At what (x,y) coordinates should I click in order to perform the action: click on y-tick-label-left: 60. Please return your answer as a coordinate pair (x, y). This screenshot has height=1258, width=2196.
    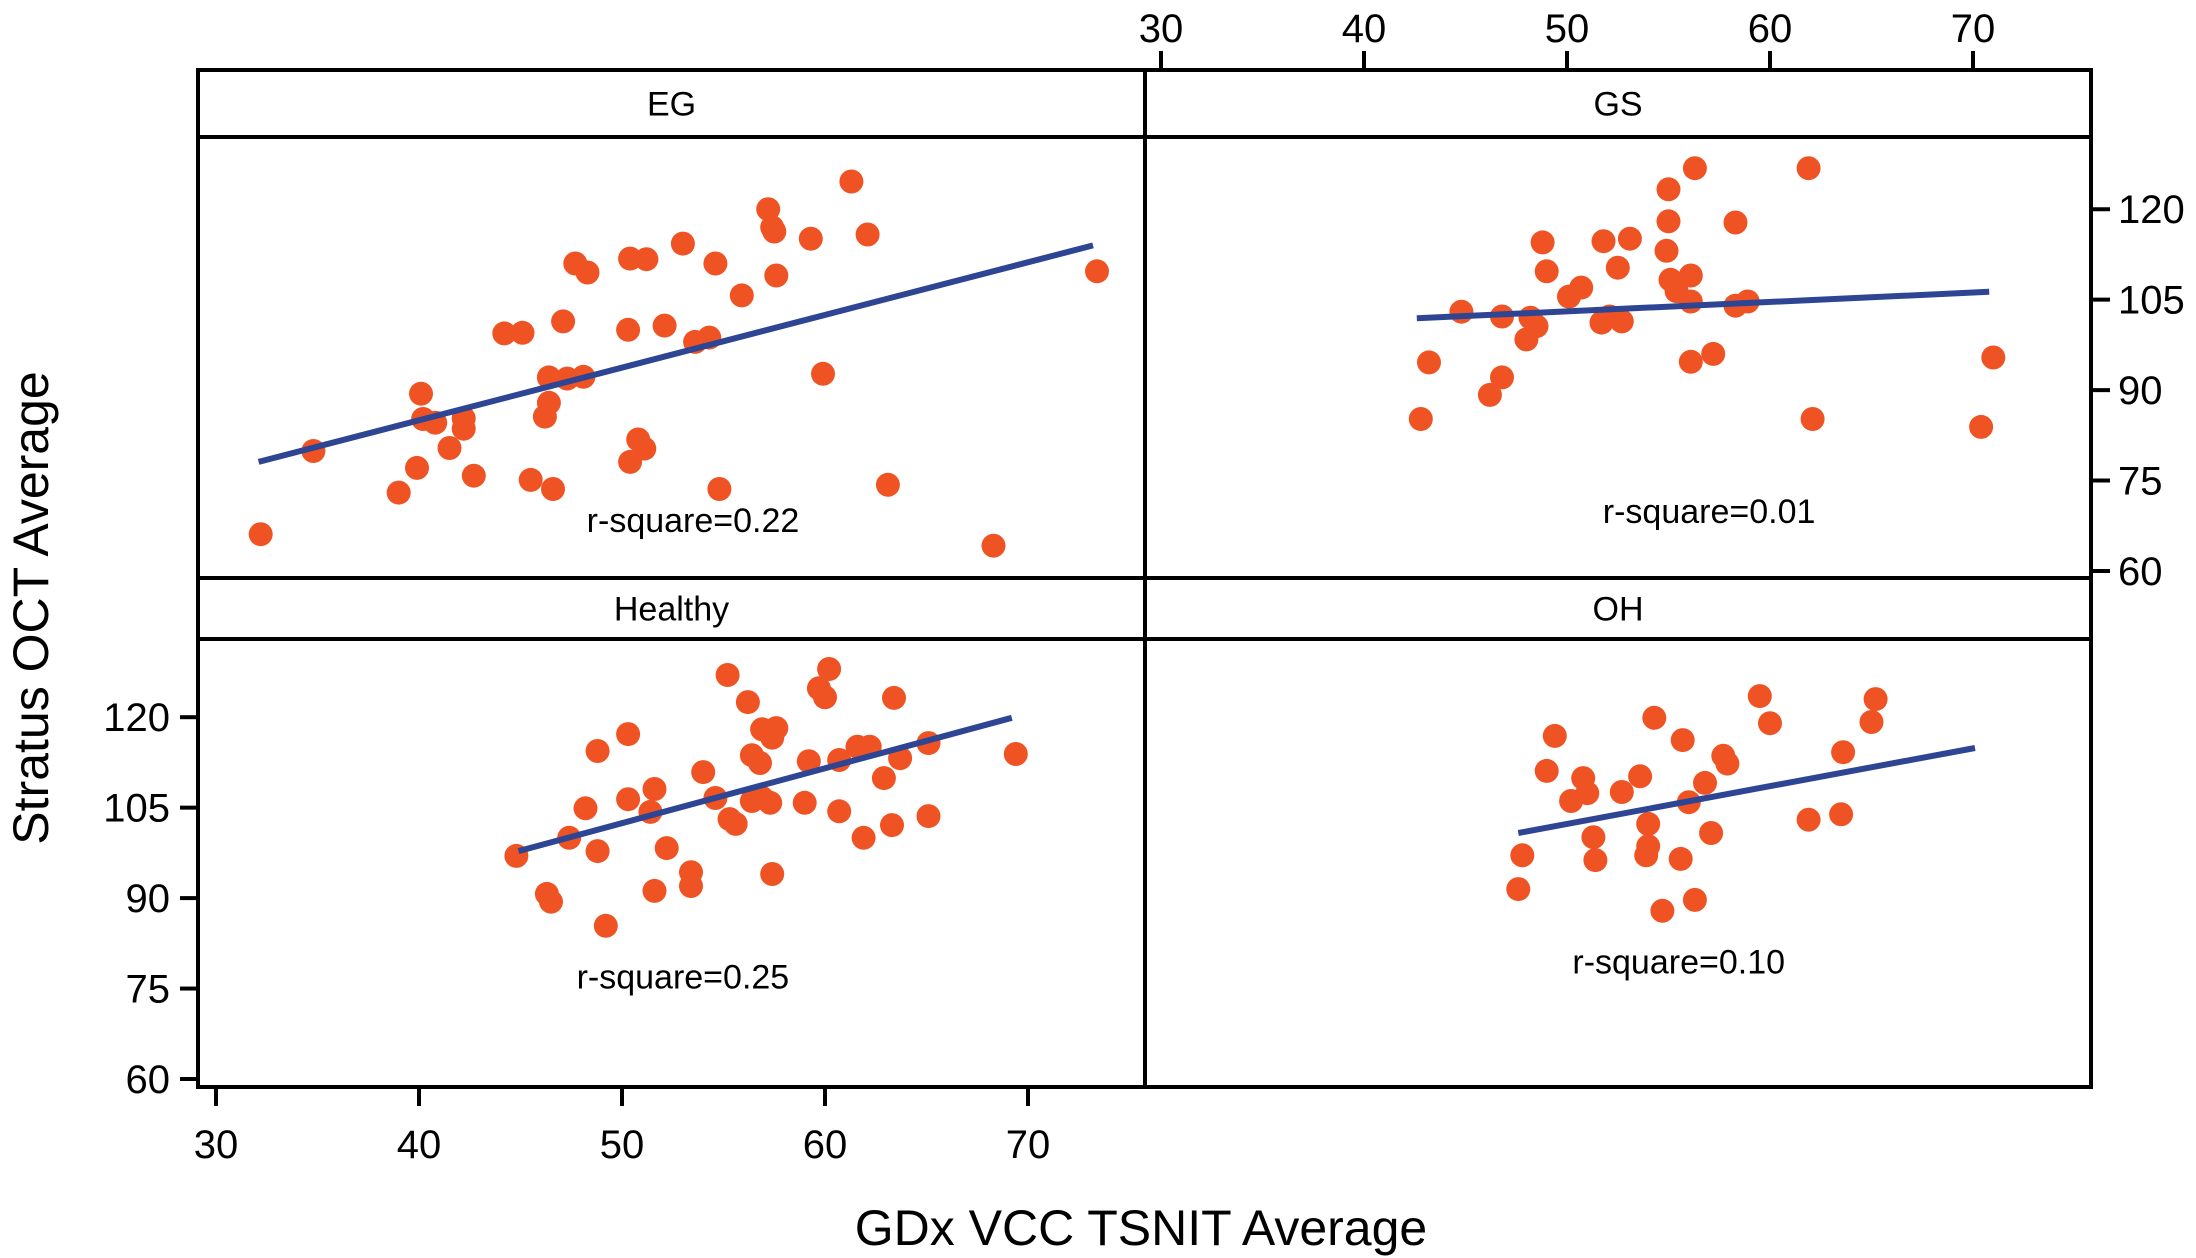
    Looking at the image, I should click on (148, 1080).